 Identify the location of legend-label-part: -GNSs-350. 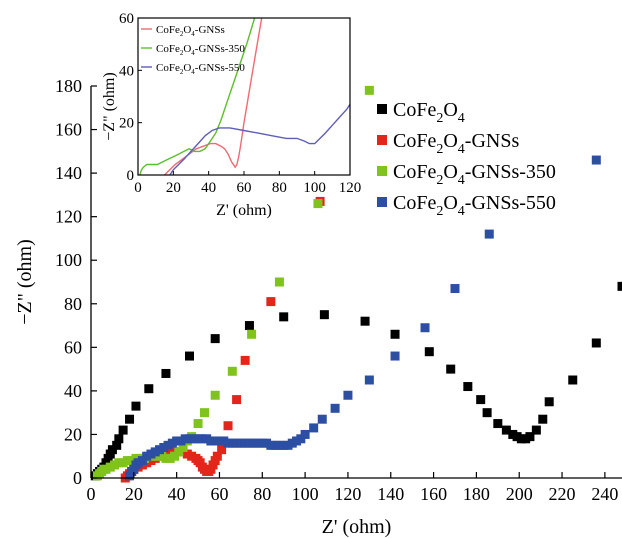
(220, 49).